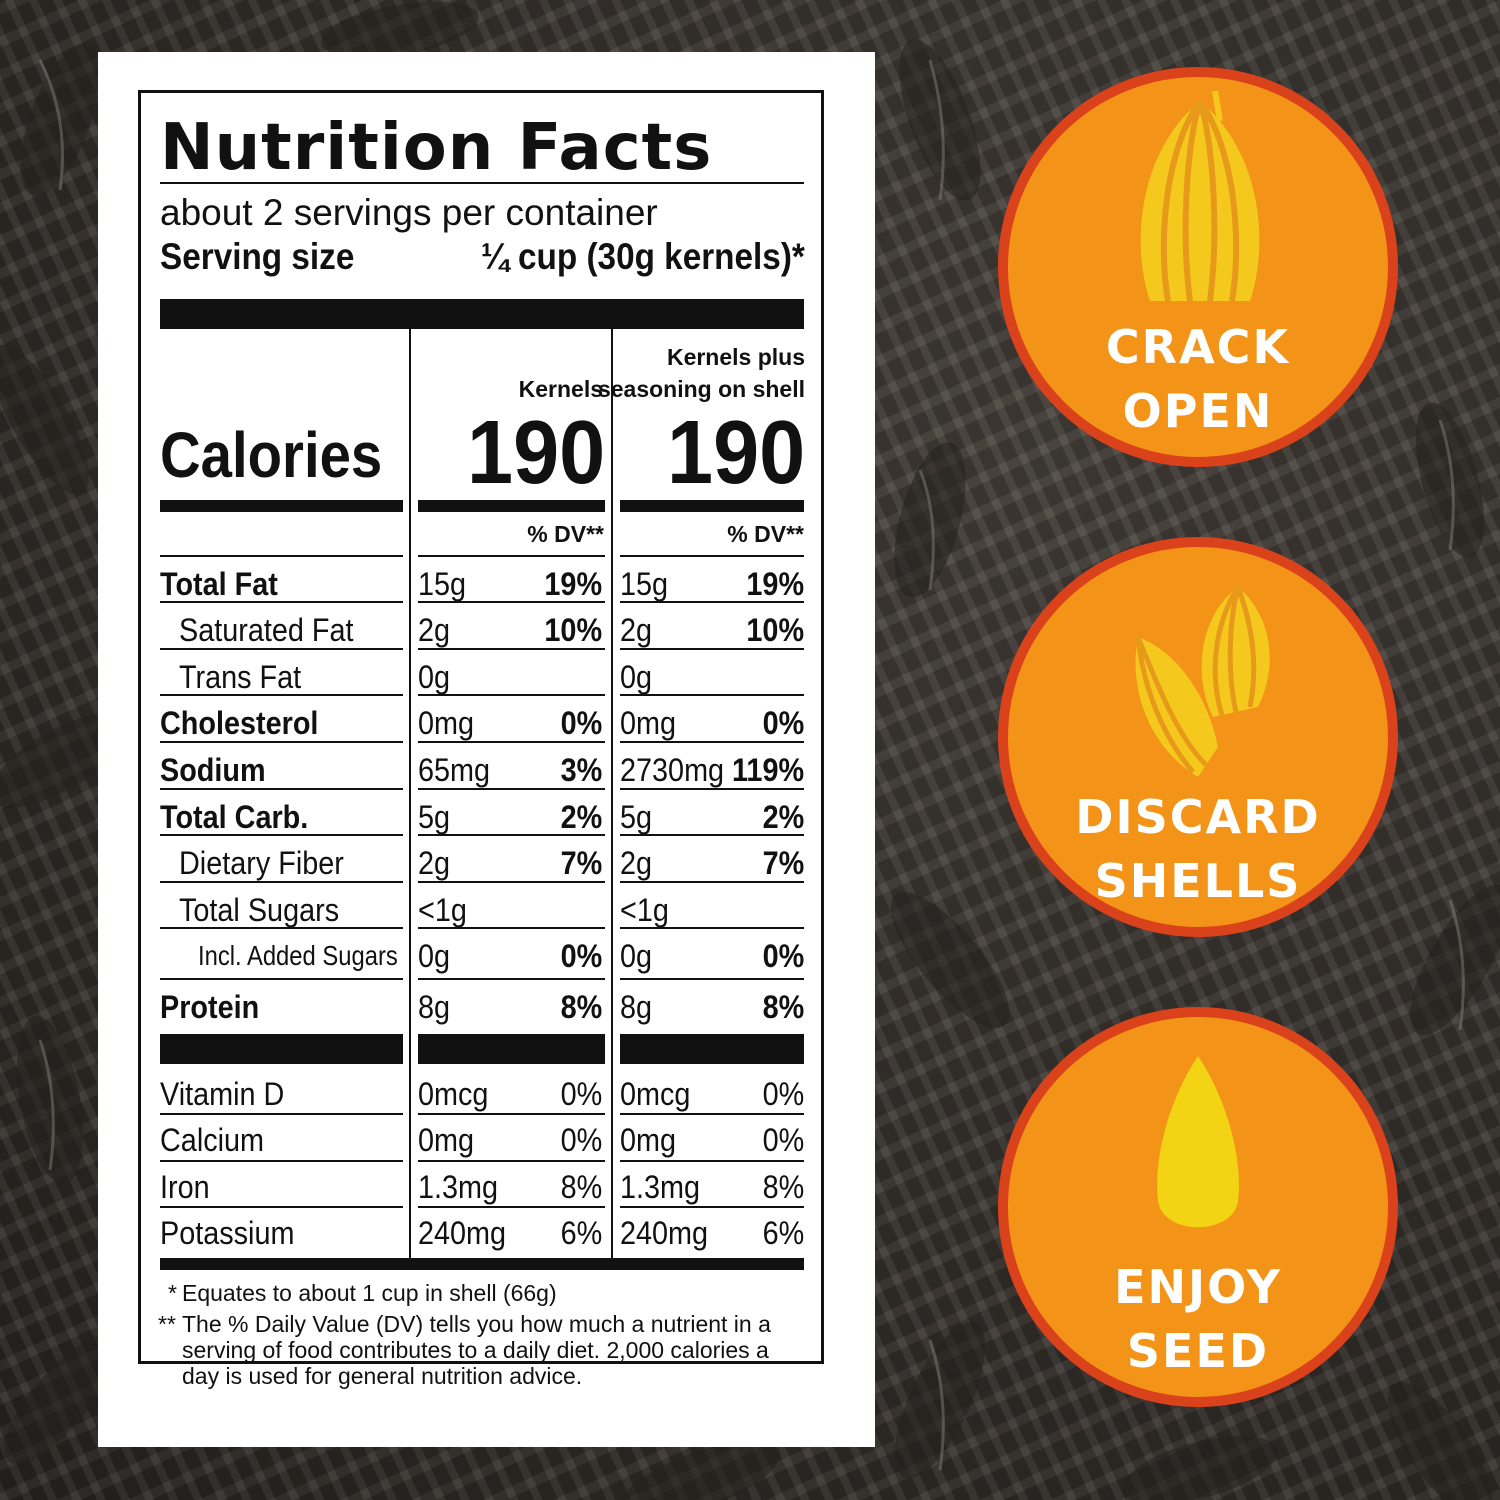  Describe the element at coordinates (222, 1094) in the screenshot. I see `vitamin-name: Vitamin D` at that location.